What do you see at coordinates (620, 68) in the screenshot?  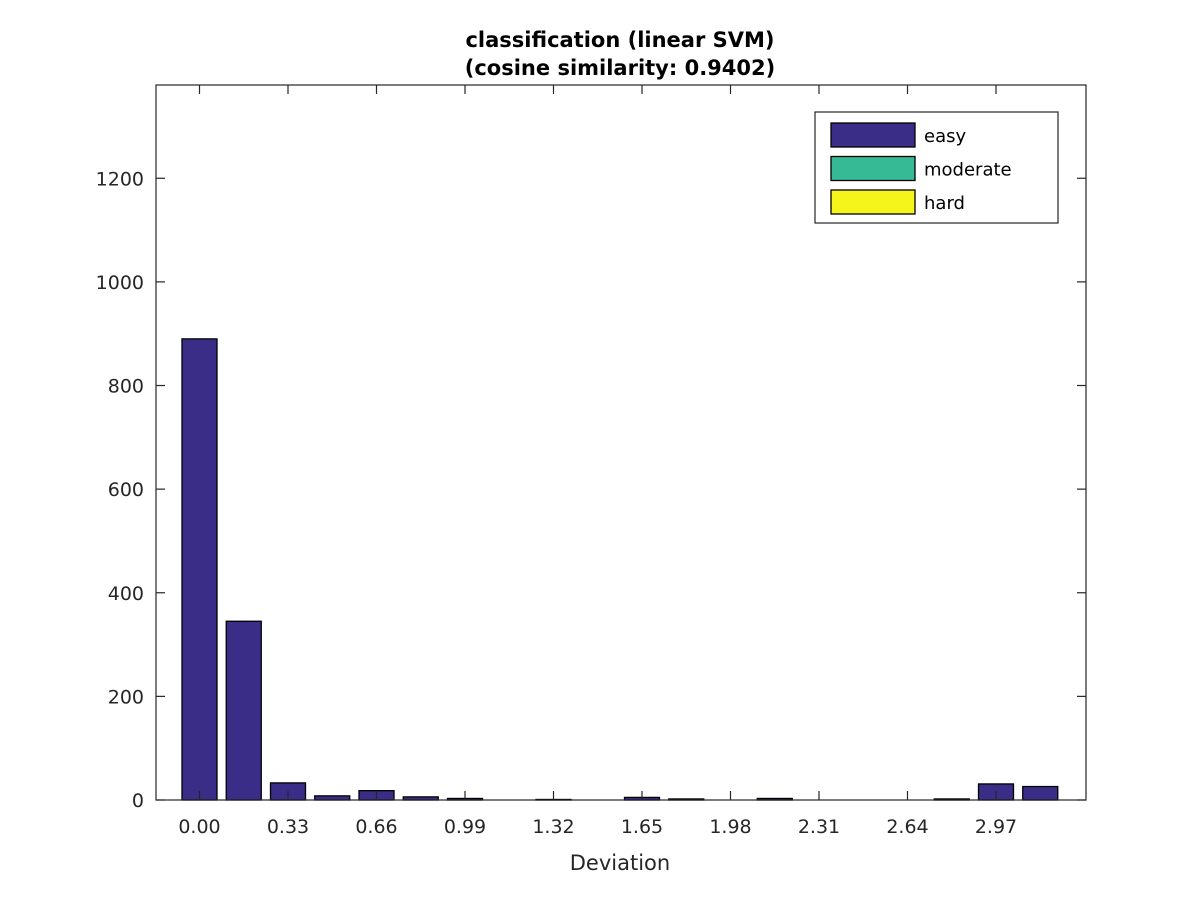 I see `chart-subtitle: (cosine similarity: 0.9402)` at bounding box center [620, 68].